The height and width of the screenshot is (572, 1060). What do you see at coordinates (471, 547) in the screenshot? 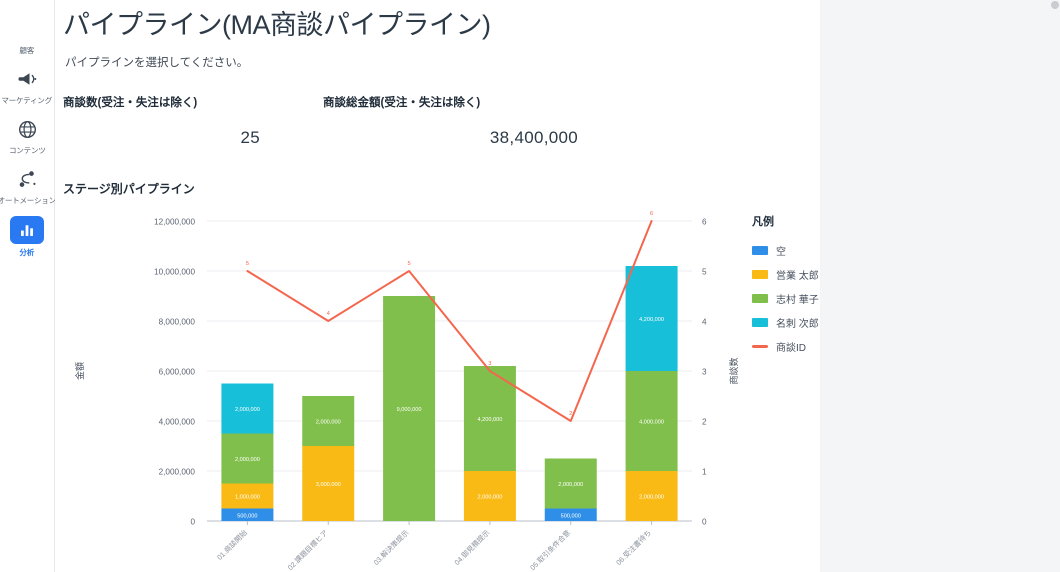
I see `x-axis-category-label: 04.御見積提示` at bounding box center [471, 547].